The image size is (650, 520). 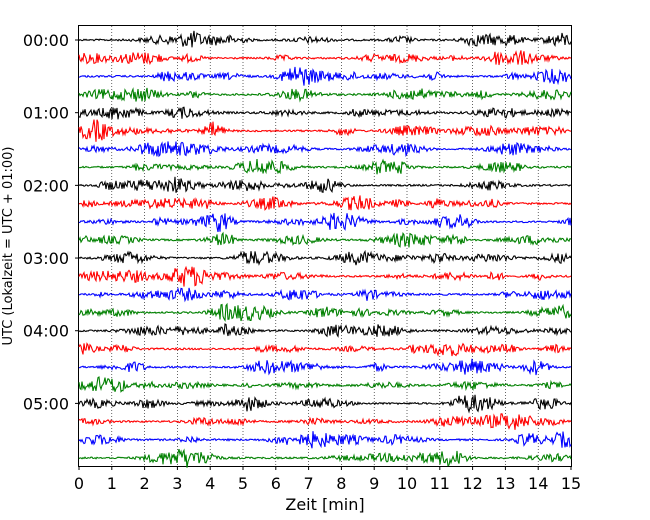 What do you see at coordinates (407, 483) in the screenshot?
I see `x-tick-label: 10` at bounding box center [407, 483].